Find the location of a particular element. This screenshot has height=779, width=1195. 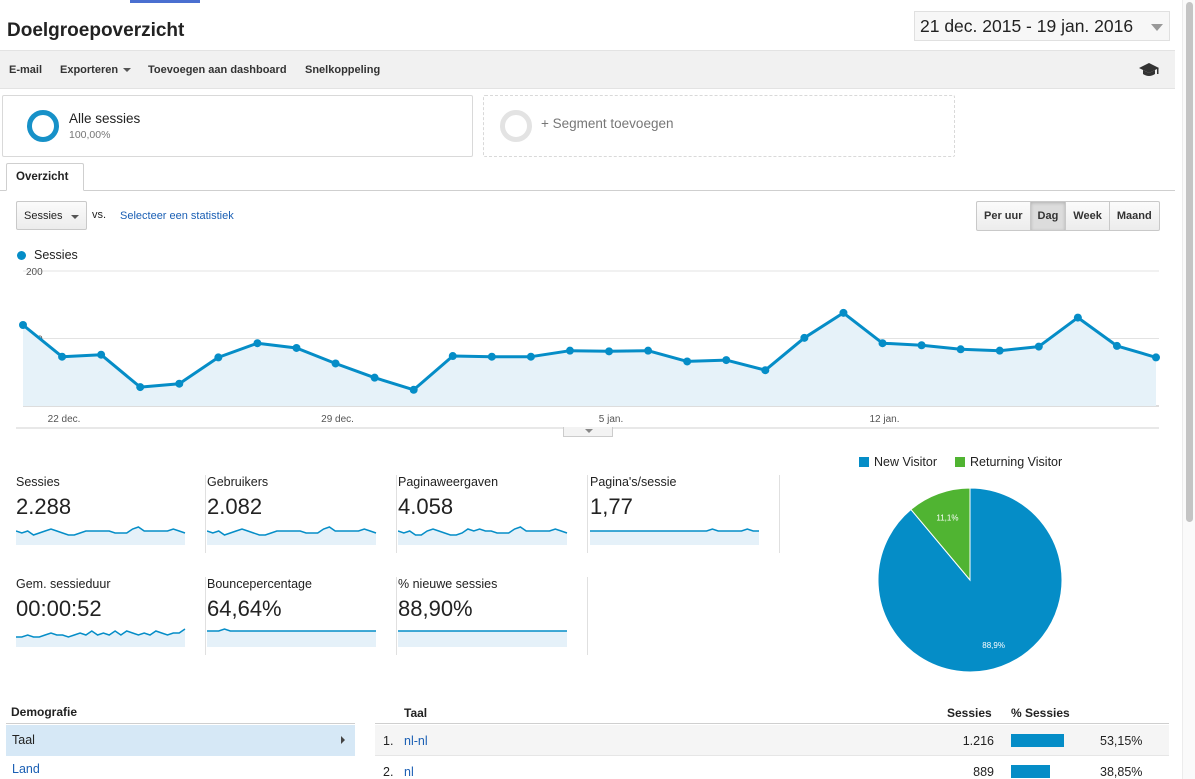

metric-card: Sessies 2.288 is located at coordinates (111, 514).